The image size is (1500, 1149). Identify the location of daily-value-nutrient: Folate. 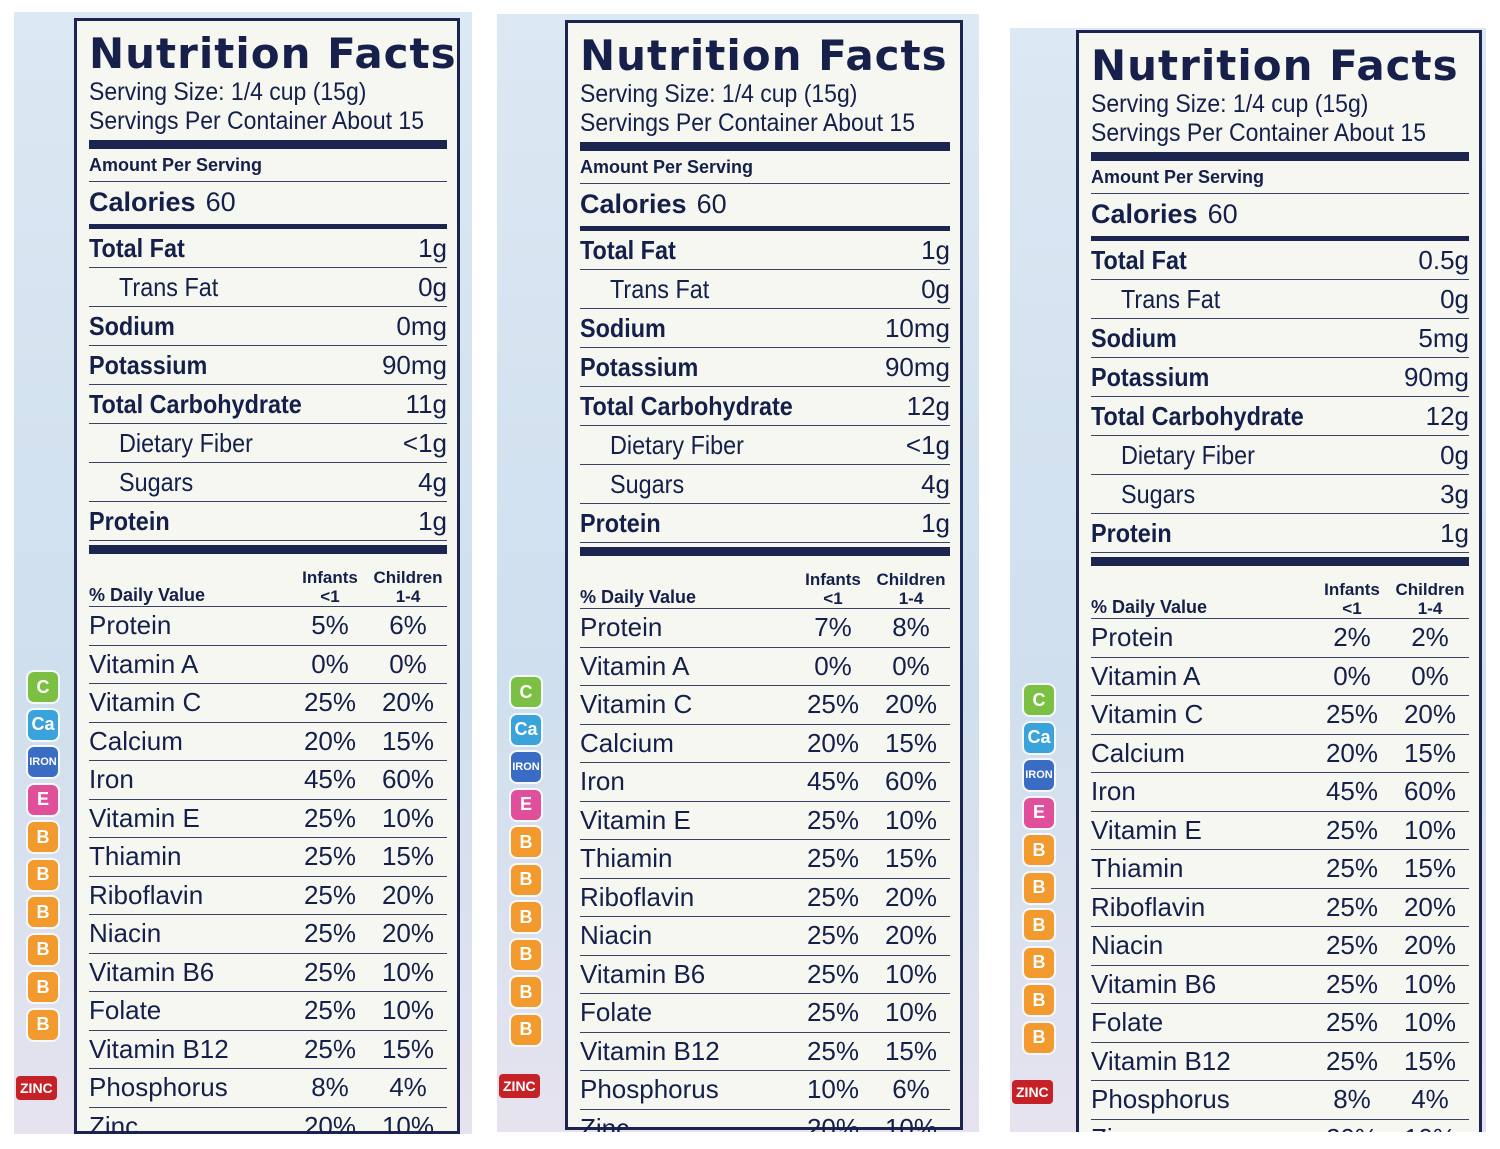
(1127, 1022).